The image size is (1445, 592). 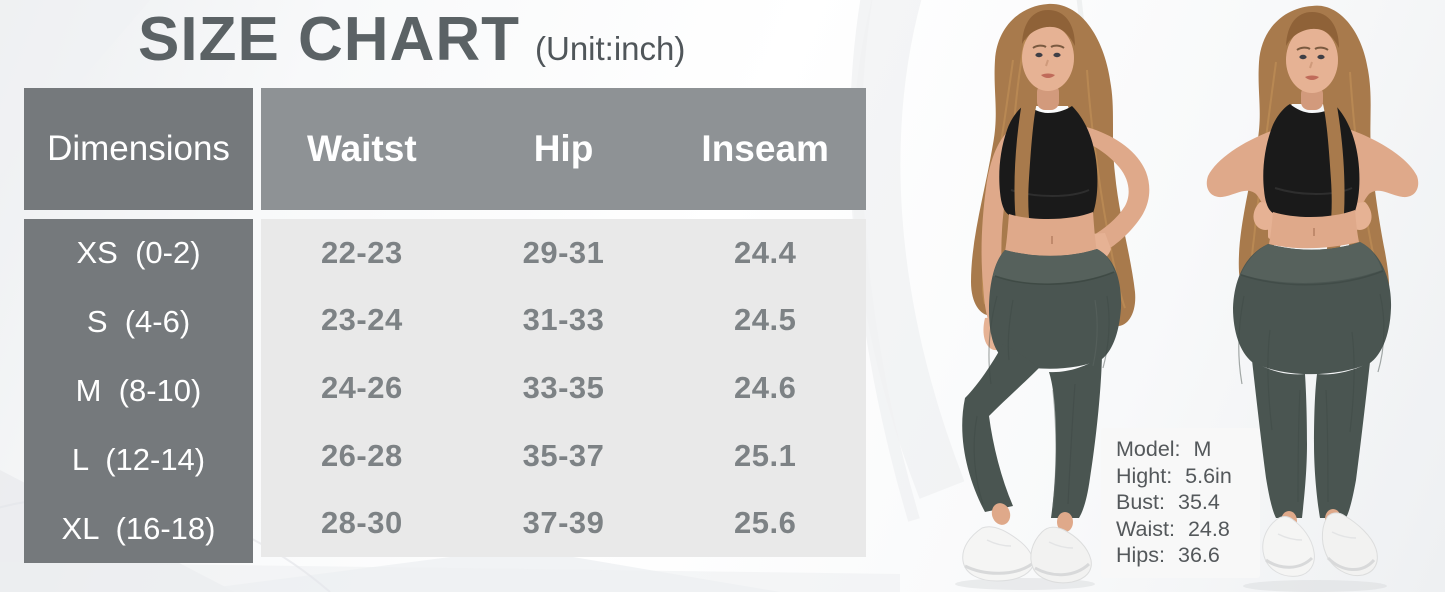 I want to click on dimensions-header-cell: Dimensions, so click(x=138, y=149).